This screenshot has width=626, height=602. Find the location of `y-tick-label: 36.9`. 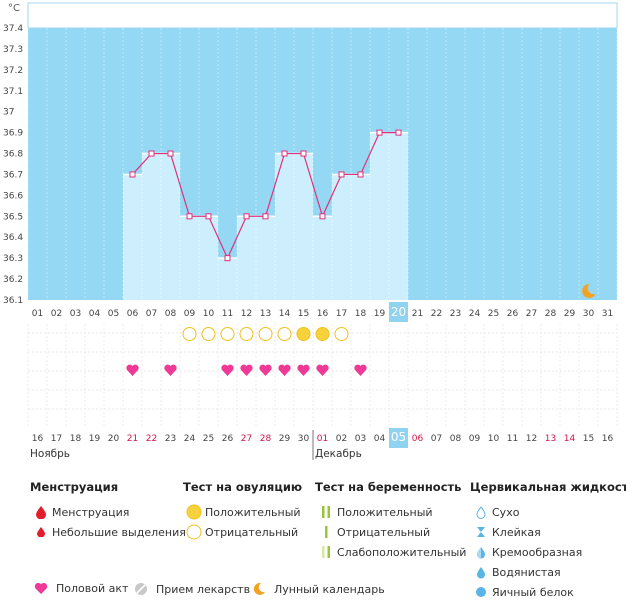

y-tick-label: 36.9 is located at coordinates (13, 134).